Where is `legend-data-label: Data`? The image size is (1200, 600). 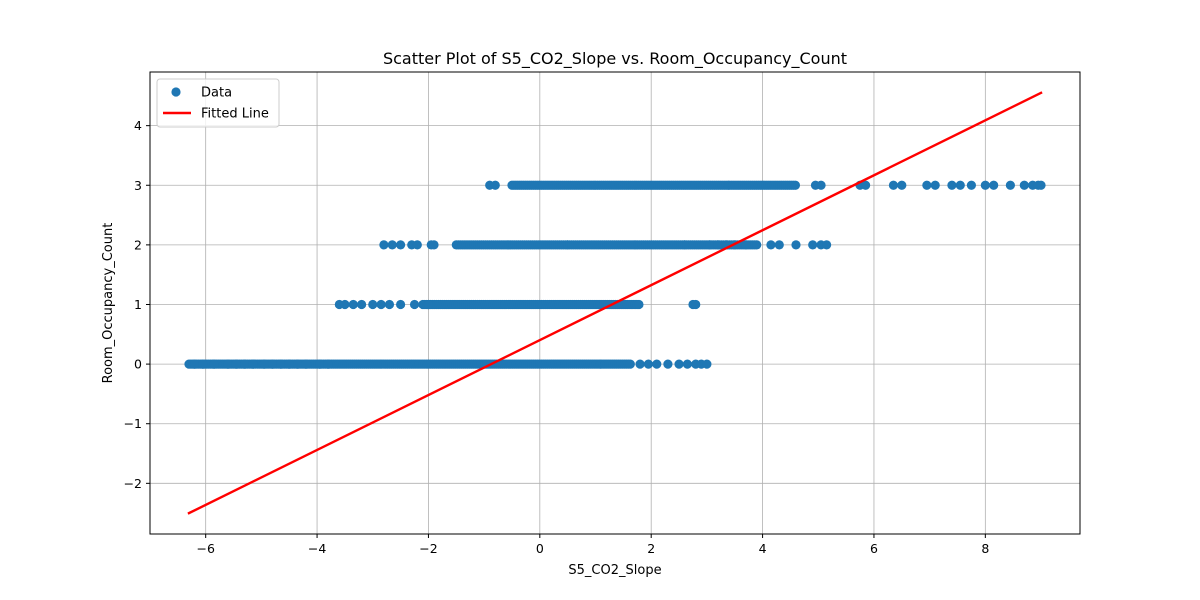
legend-data-label: Data is located at coordinates (216, 93).